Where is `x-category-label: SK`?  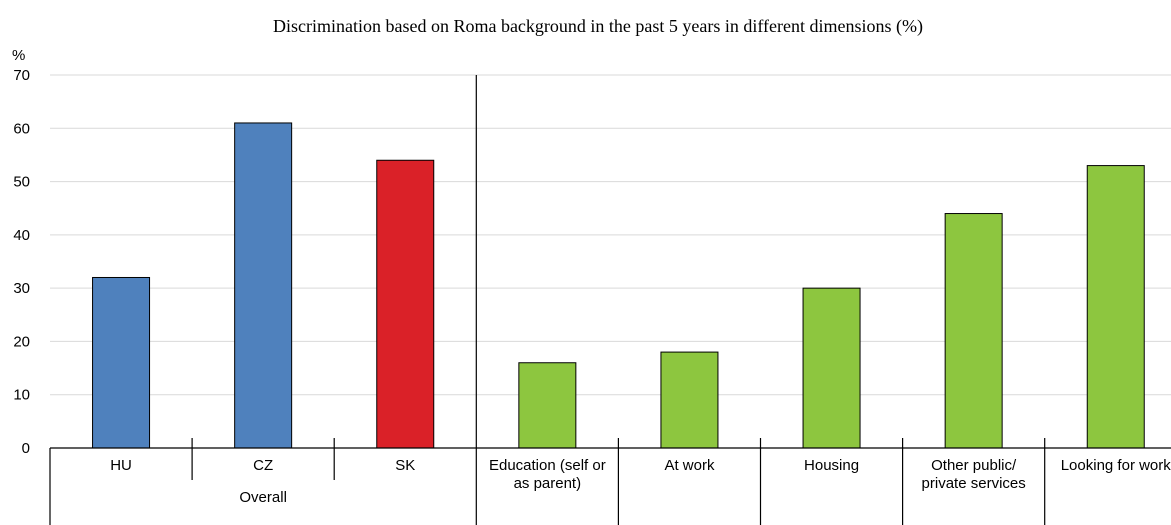 x-category-label: SK is located at coordinates (405, 465).